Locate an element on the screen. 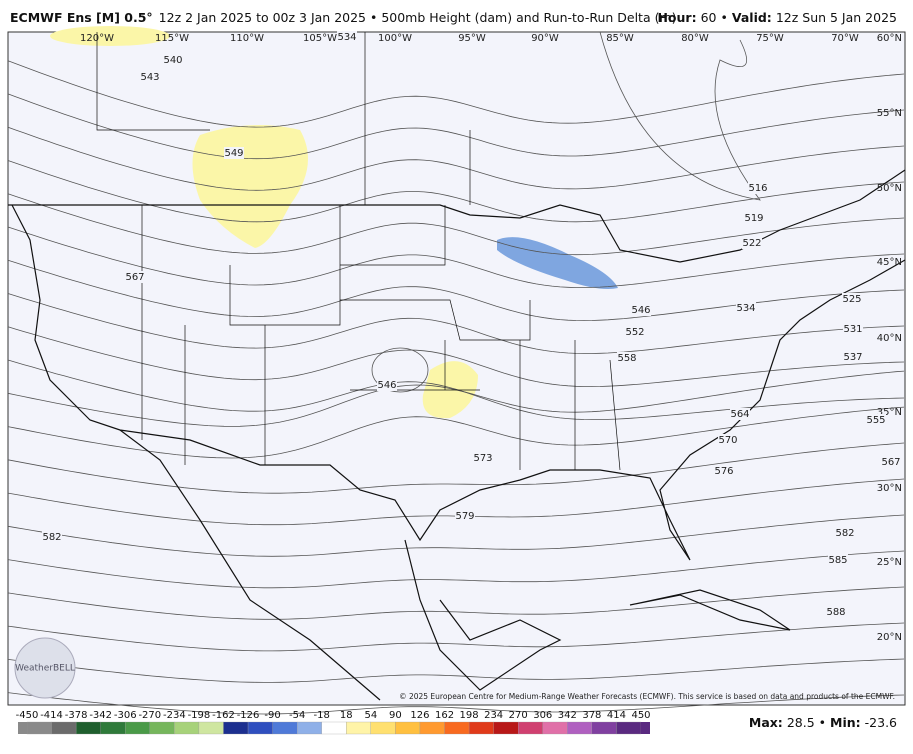  logo-circle is located at coordinates (45, 668).